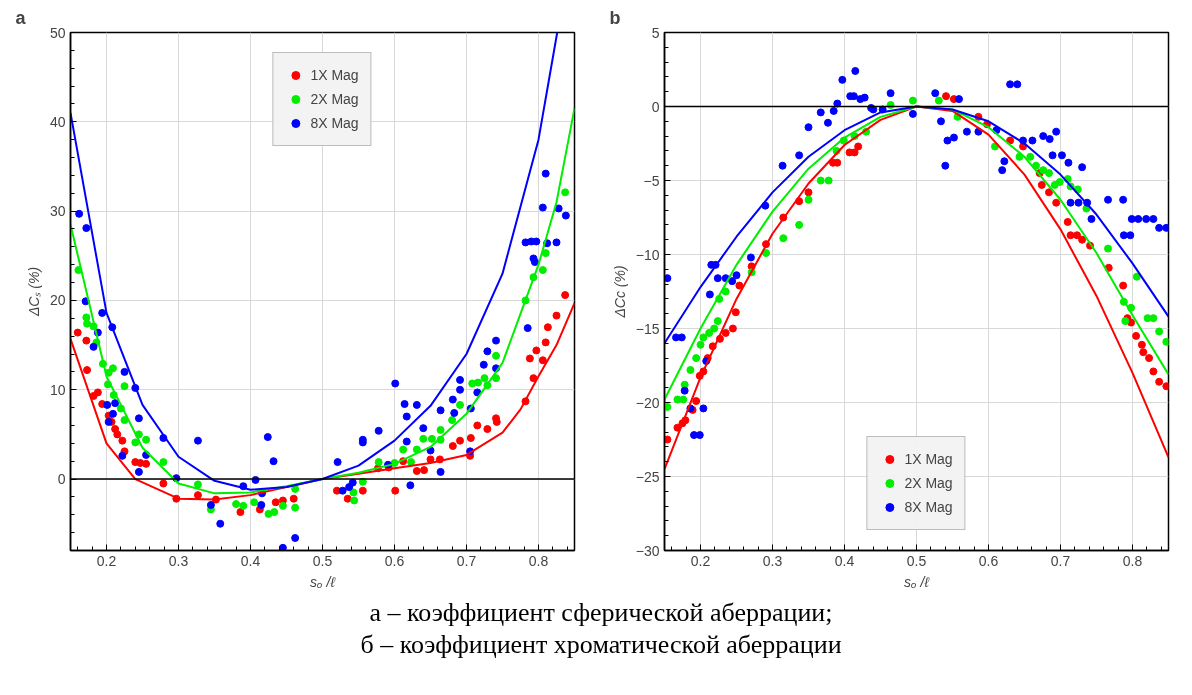 The image size is (1192, 695). What do you see at coordinates (647, 328) in the screenshot?
I see `y-tick-label: −15` at bounding box center [647, 328].